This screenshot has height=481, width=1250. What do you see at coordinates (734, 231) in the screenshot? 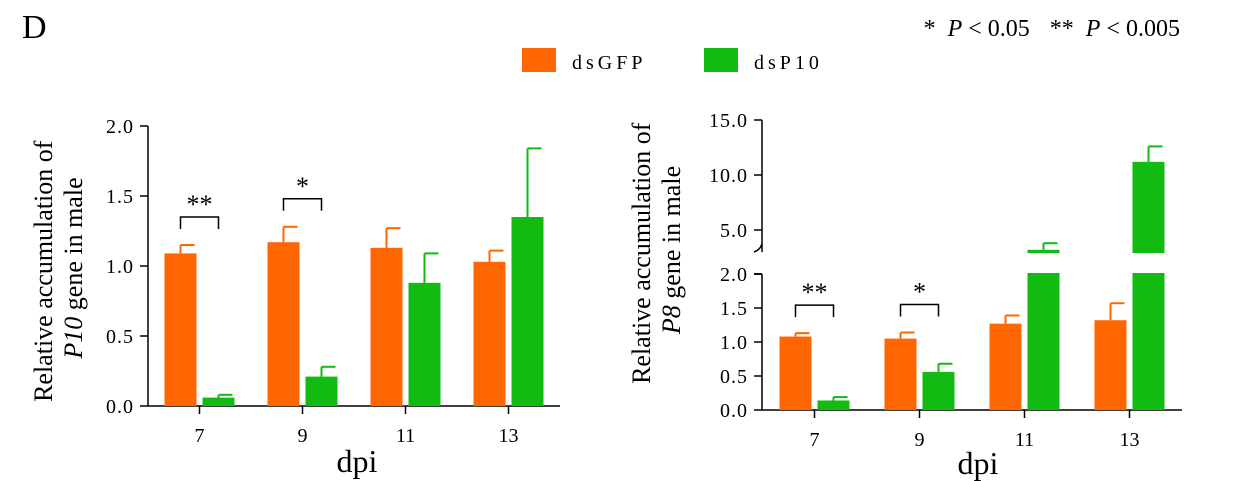
I see `y-tick-label-5.0: 5.0` at bounding box center [734, 231].